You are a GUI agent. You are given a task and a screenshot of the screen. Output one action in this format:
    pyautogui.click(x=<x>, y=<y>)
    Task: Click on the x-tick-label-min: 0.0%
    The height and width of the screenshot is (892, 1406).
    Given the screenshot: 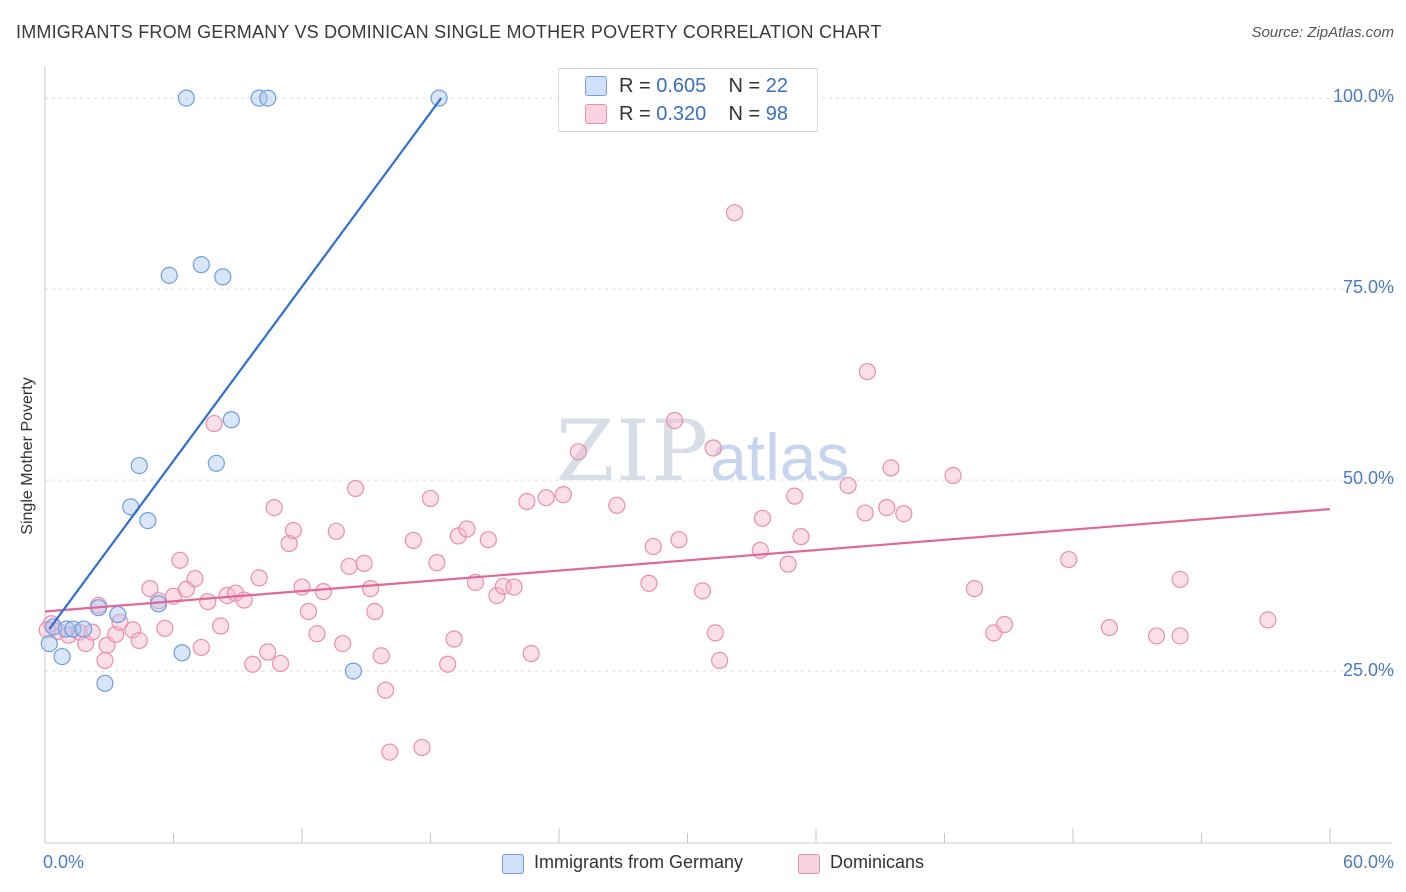 What is the action you would take?
    pyautogui.click(x=64, y=862)
    